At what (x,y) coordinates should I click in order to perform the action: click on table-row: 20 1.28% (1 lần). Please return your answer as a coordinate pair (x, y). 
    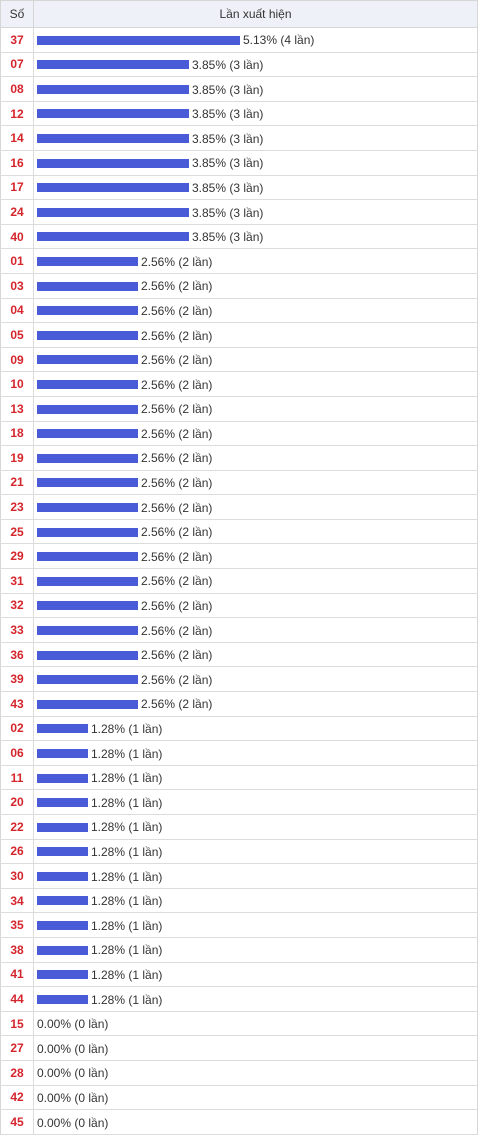
    Looking at the image, I should click on (239, 802).